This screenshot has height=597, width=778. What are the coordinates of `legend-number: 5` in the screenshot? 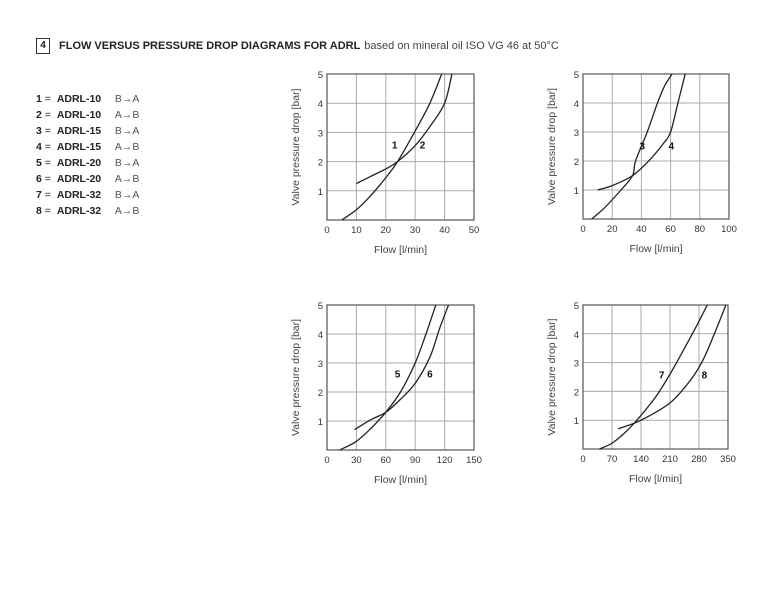 It's located at (39, 163).